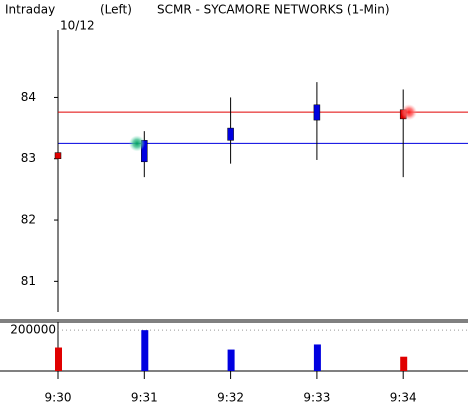 The height and width of the screenshot is (409, 468). What do you see at coordinates (230, 398) in the screenshot?
I see `x-tick-label: 9:32` at bounding box center [230, 398].